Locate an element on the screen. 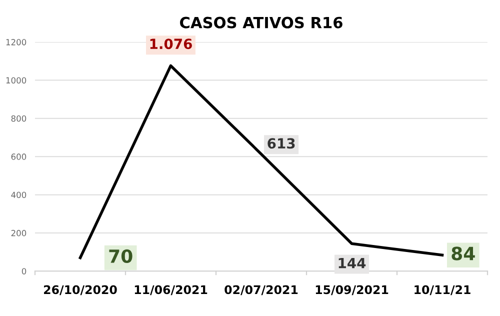 Image resolution: width=500 pixels, height=316 pixels. x-tick-label: 10/11/21 is located at coordinates (442, 290).